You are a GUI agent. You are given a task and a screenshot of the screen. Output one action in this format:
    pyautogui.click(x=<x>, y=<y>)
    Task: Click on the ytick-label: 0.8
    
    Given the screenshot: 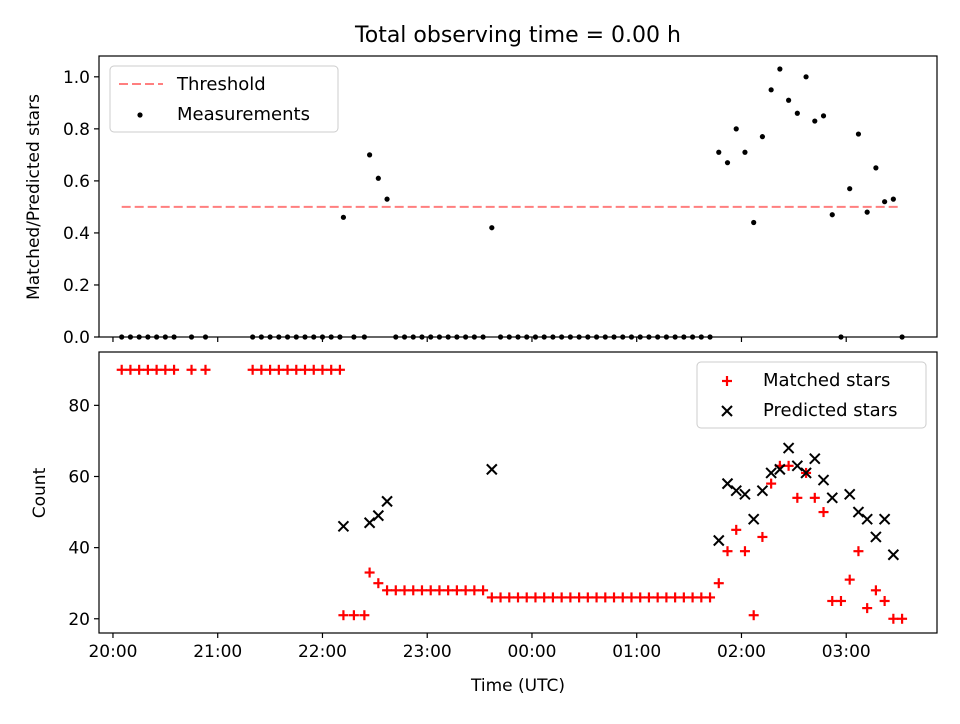 What is the action you would take?
    pyautogui.click(x=76, y=130)
    